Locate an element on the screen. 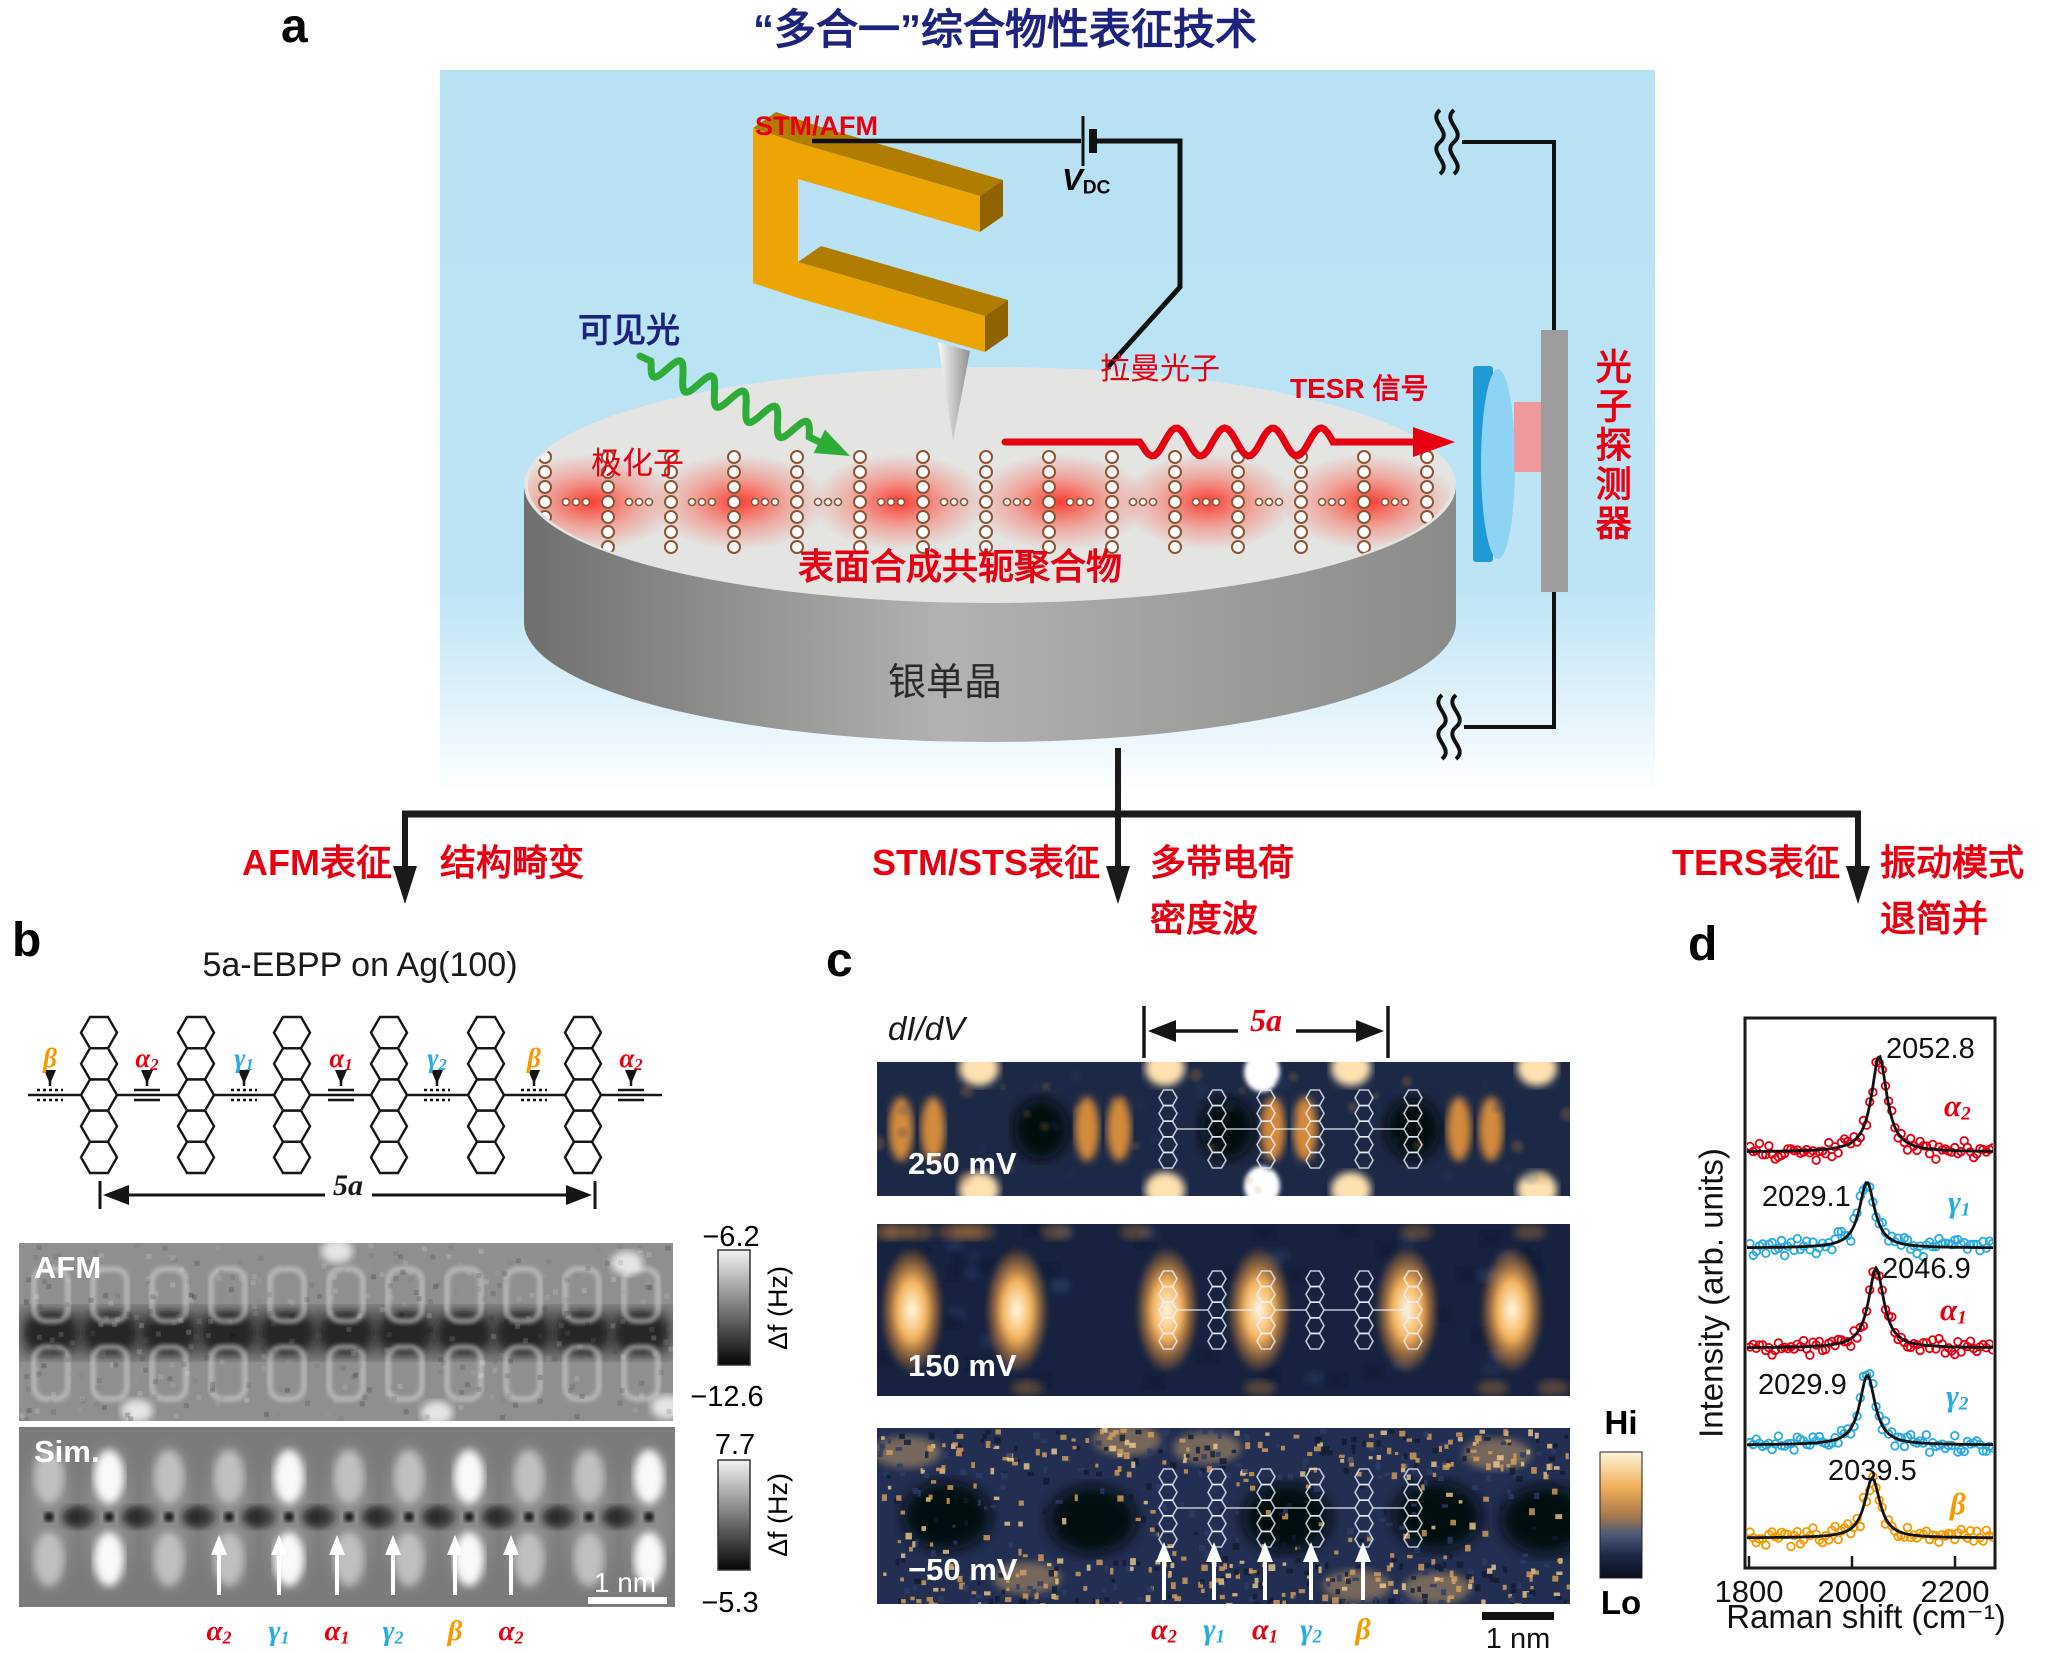 The width and height of the screenshot is (2048, 1653). map-site-label: β is located at coordinates (1363, 1629).